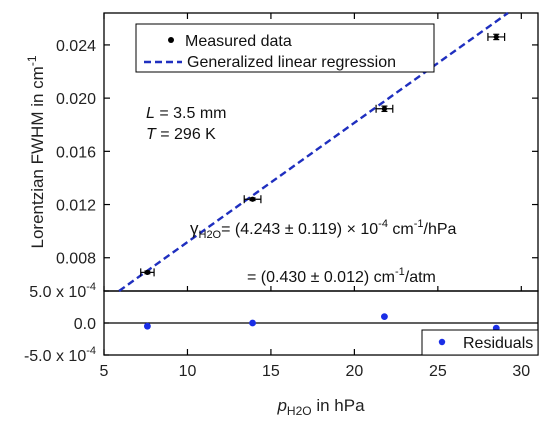  What do you see at coordinates (76, 46) in the screenshot?
I see `y-tick-label: 0.024` at bounding box center [76, 46].